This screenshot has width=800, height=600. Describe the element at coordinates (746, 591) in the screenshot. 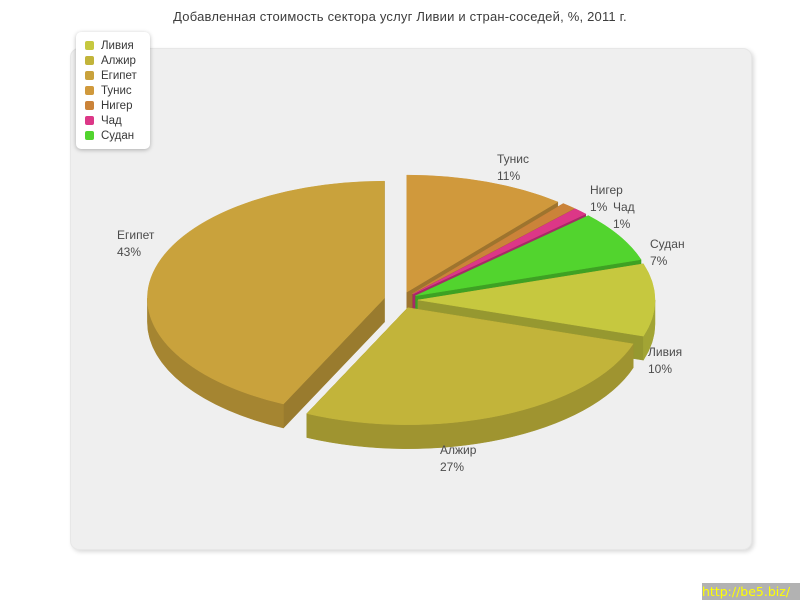

I see `watermark-url: http://be5.biz/` at that location.